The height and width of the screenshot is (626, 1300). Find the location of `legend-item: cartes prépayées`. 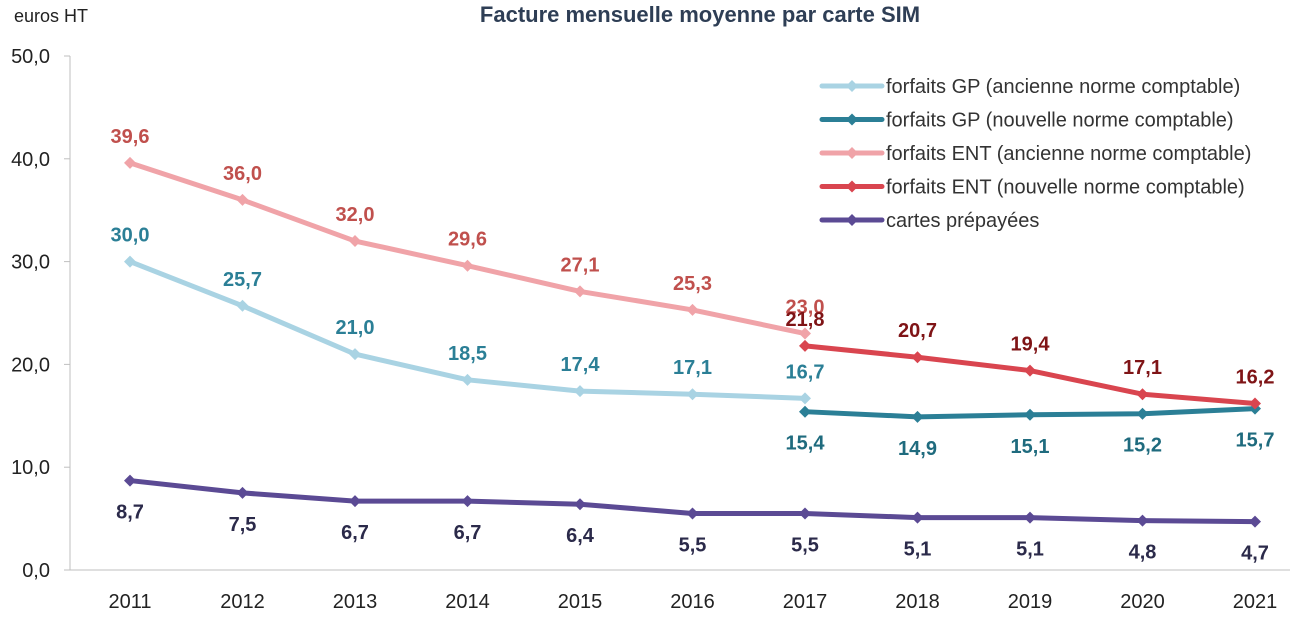

legend-item: cartes prépayées is located at coordinates (929, 221).